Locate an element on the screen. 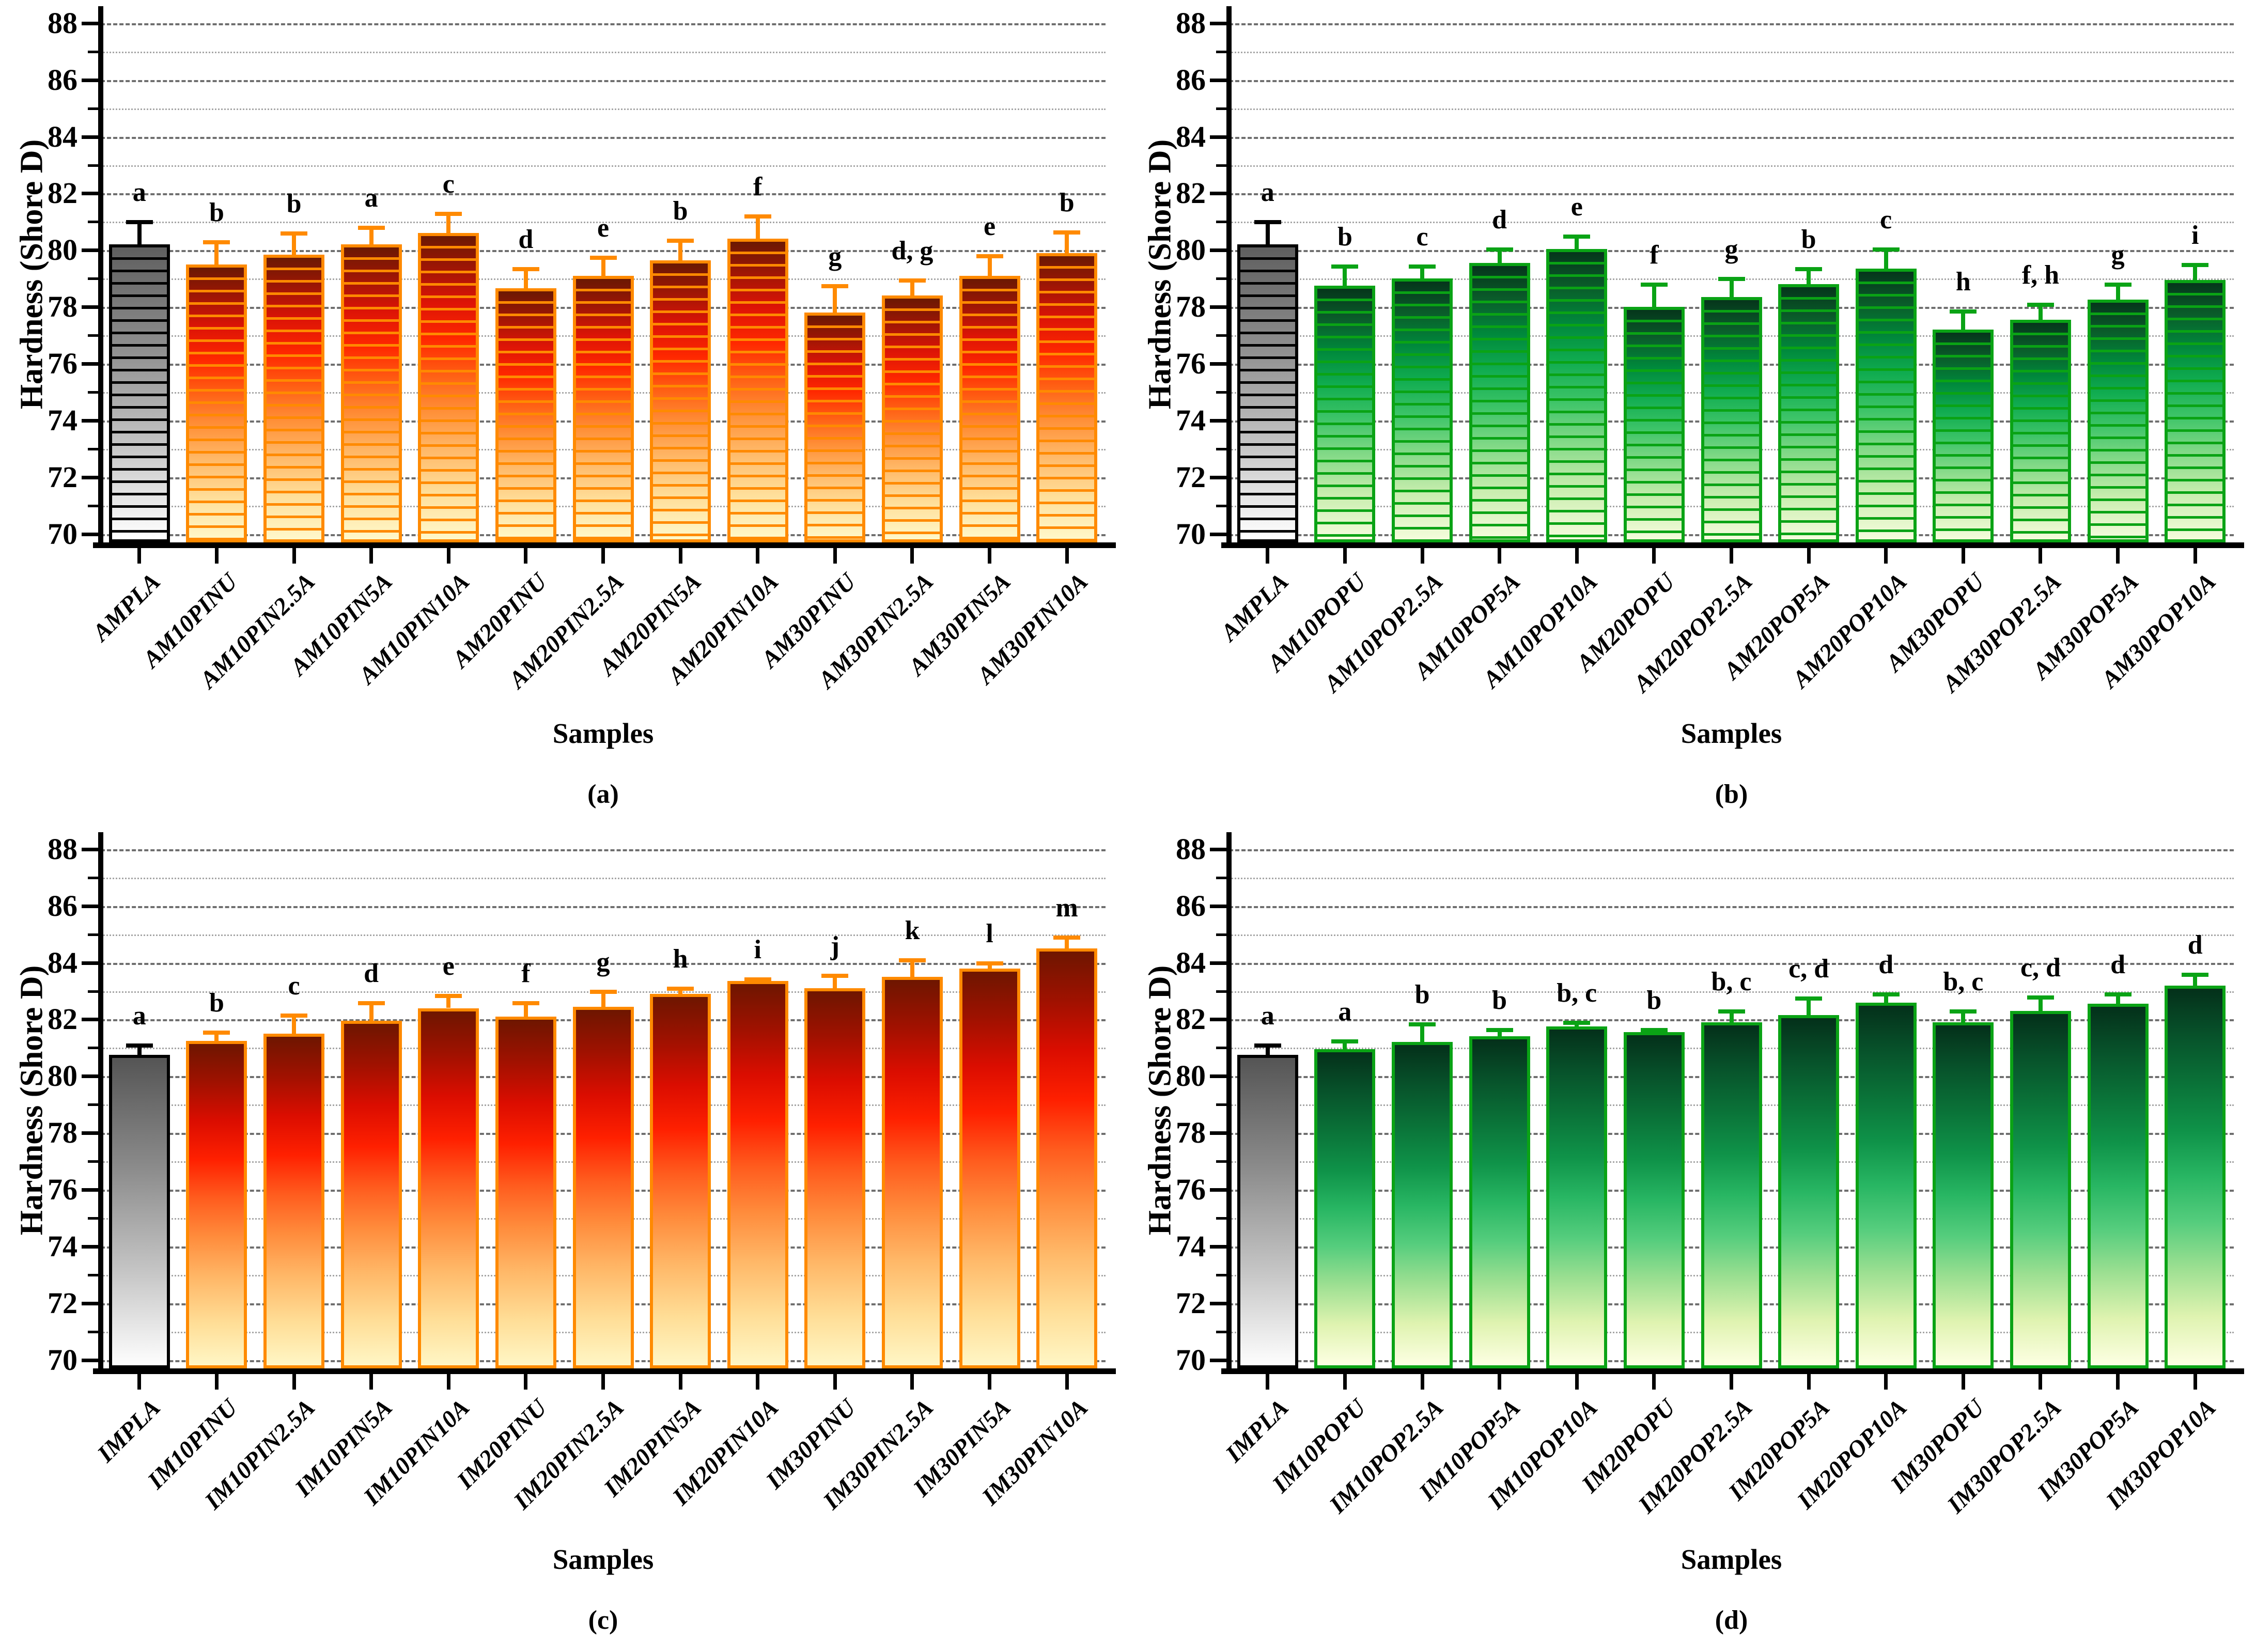 Image resolution: width=2256 pixels, height=1652 pixels. error-bar-cap-AM30PIN10A is located at coordinates (1067, 232).